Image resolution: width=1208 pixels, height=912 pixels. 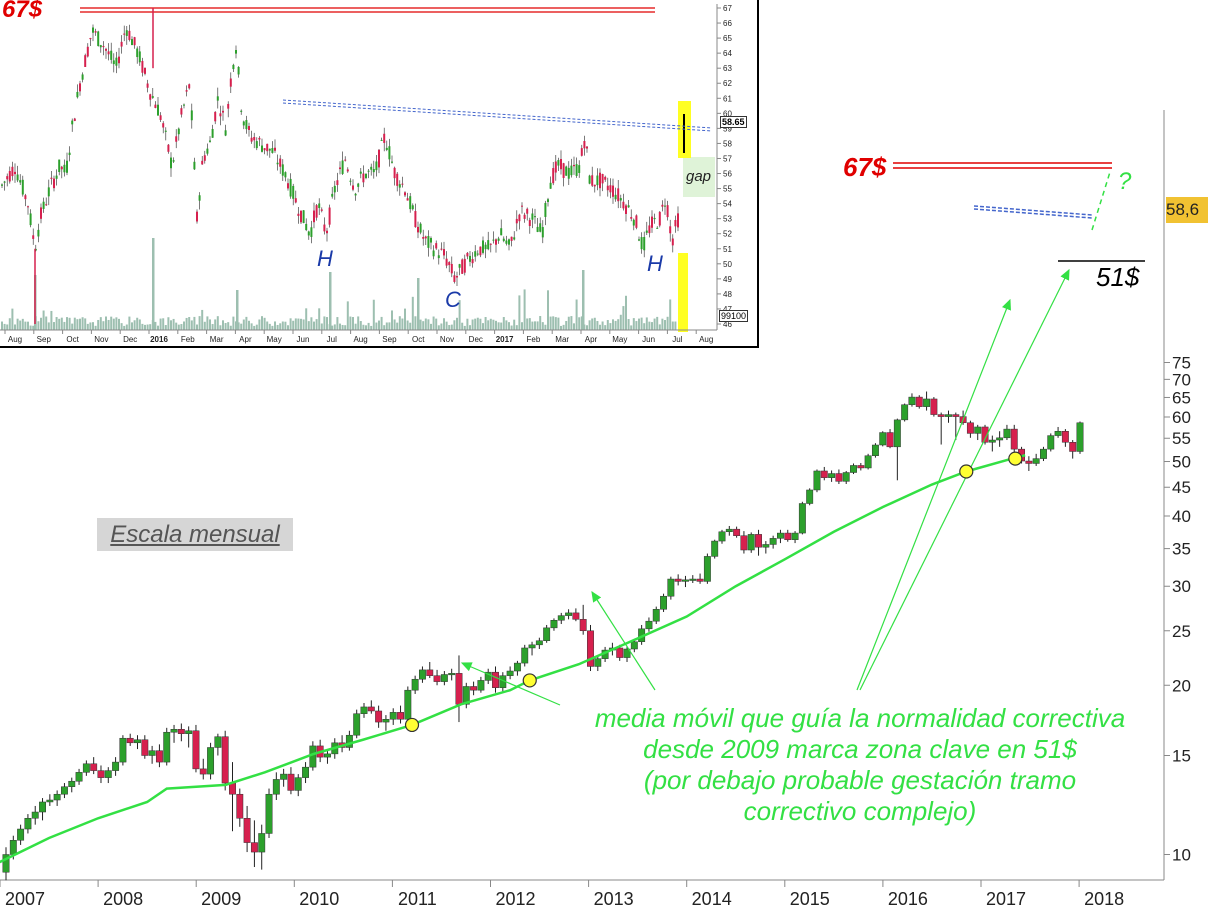 What do you see at coordinates (677, 339) in the screenshot?
I see `inset-x-tick-label: Jul` at bounding box center [677, 339].